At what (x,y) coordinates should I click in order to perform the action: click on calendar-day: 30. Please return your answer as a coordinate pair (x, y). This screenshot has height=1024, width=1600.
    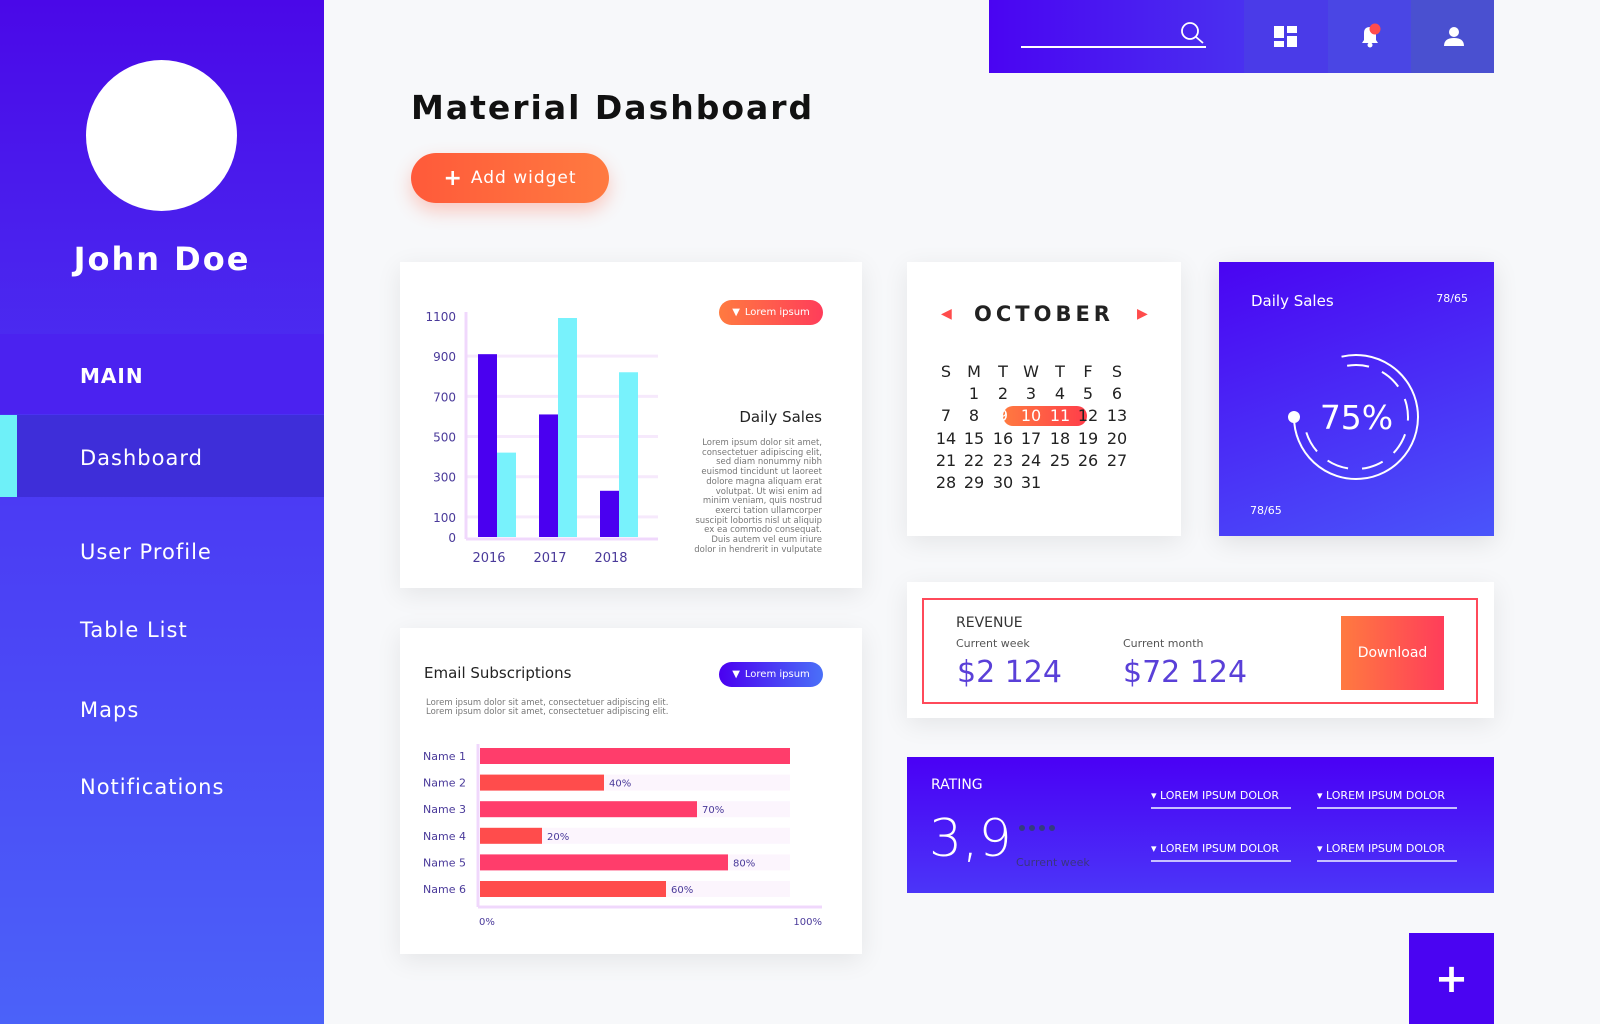
    Looking at the image, I should click on (1003, 483).